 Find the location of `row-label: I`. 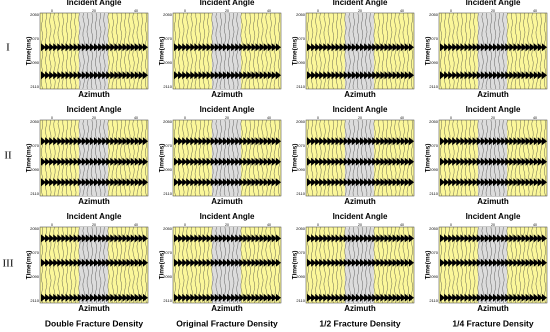

row-label: I is located at coordinates (8, 48).